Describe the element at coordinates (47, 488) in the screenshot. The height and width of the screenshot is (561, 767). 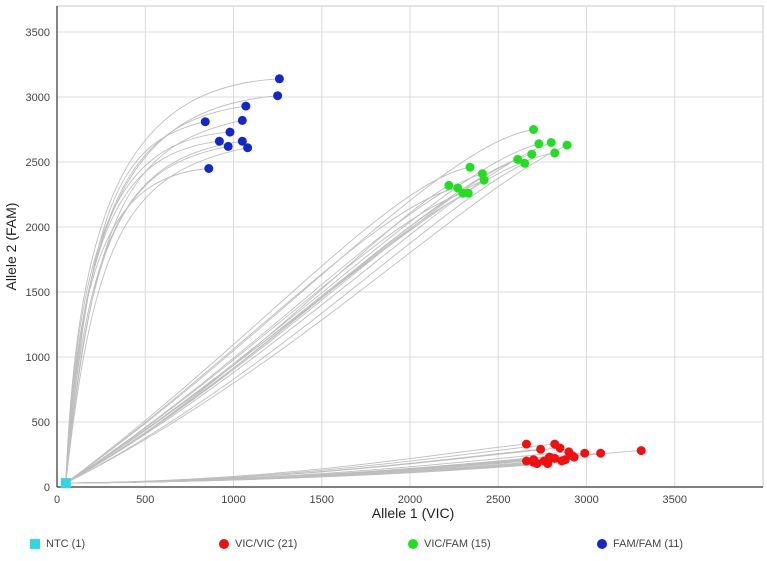
I see `y-tick-label: 0` at that location.